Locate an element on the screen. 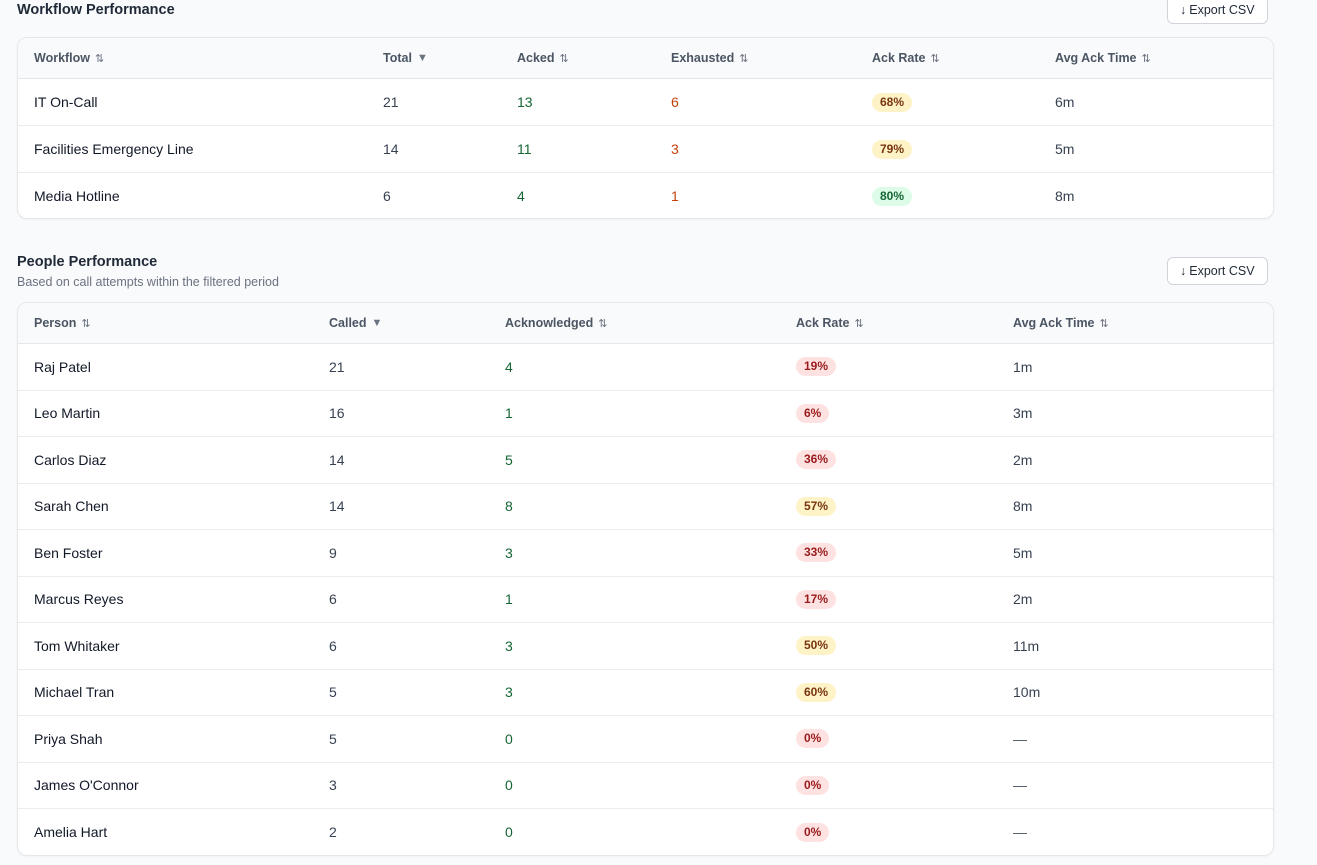 This screenshot has width=1317, height=865. ack-rate-badge: 79% is located at coordinates (892, 149).